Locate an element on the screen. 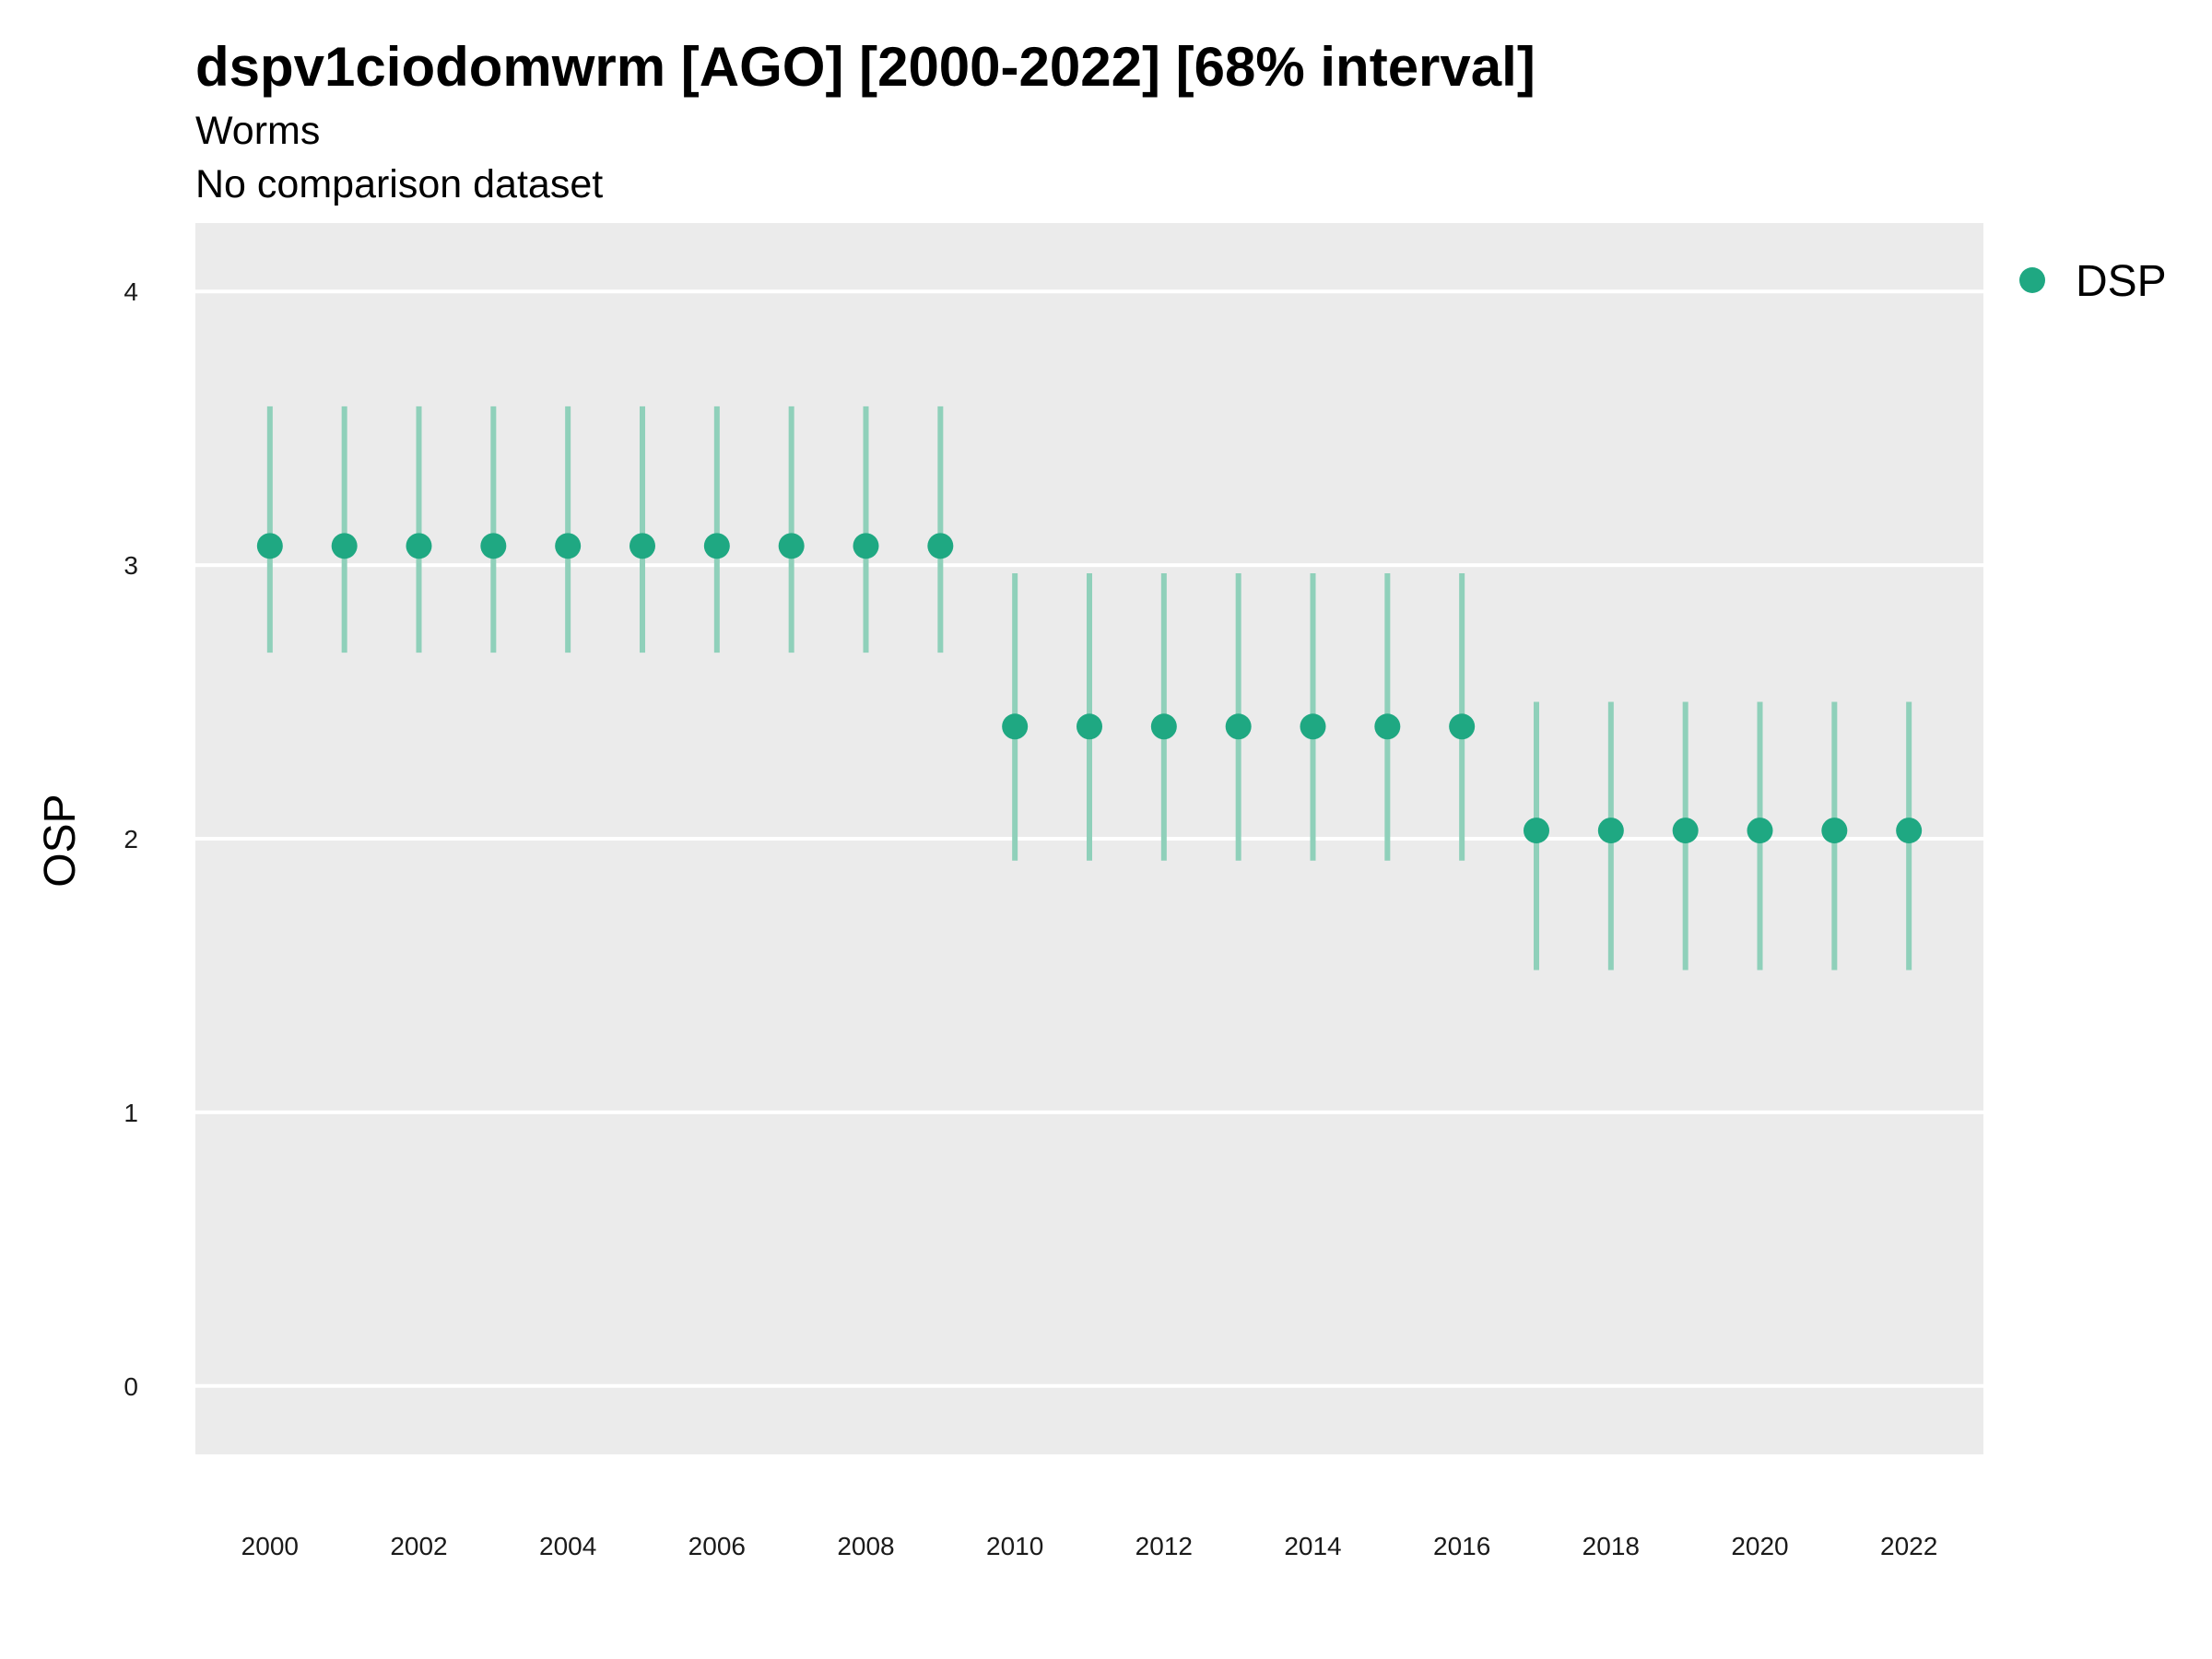 This screenshot has width=2212, height=1659. legend: DSP is located at coordinates (2093, 281).